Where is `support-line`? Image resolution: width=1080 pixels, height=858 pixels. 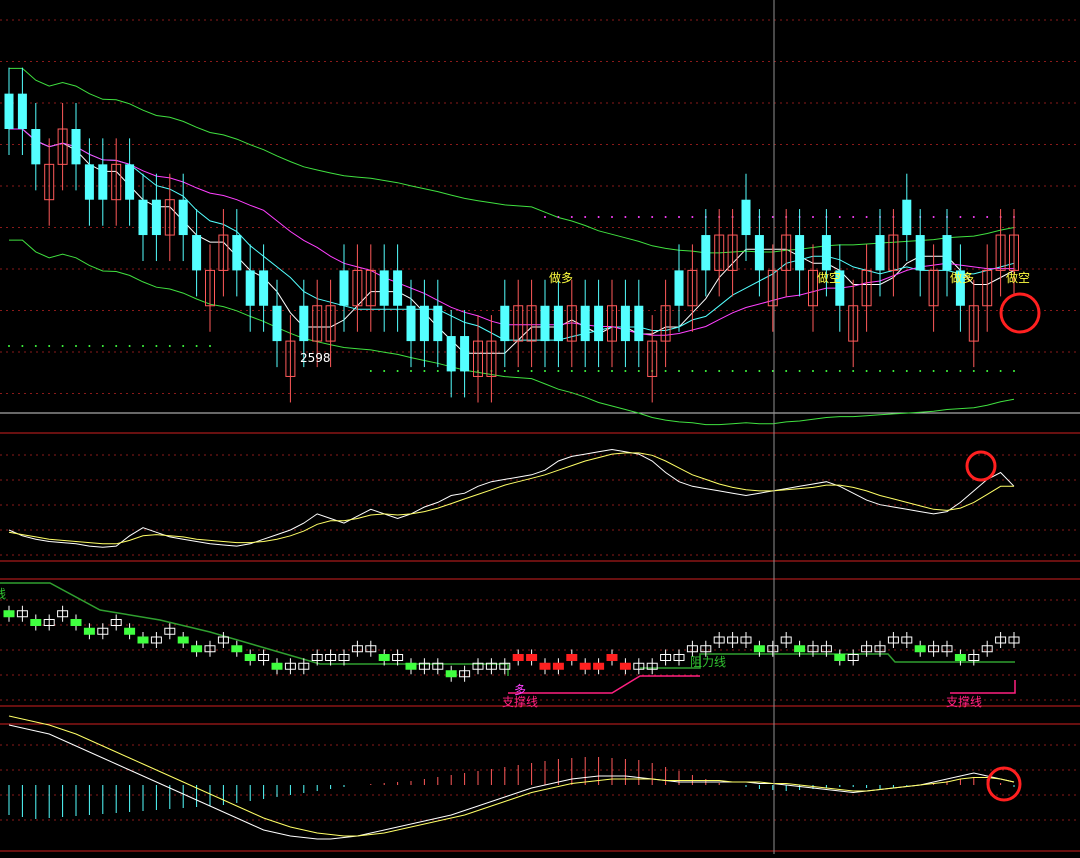
support-line is located at coordinates (604, 684).